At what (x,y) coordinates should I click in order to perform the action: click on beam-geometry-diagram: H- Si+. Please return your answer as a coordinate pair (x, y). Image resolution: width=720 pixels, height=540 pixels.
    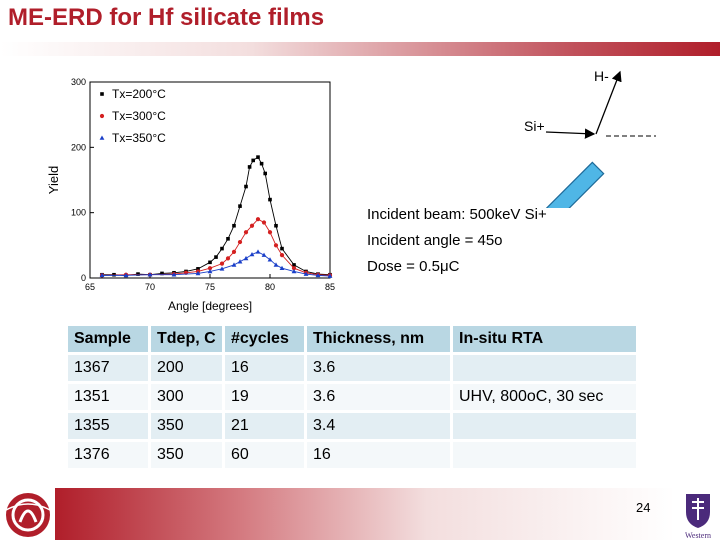
    Looking at the image, I should click on (585, 138).